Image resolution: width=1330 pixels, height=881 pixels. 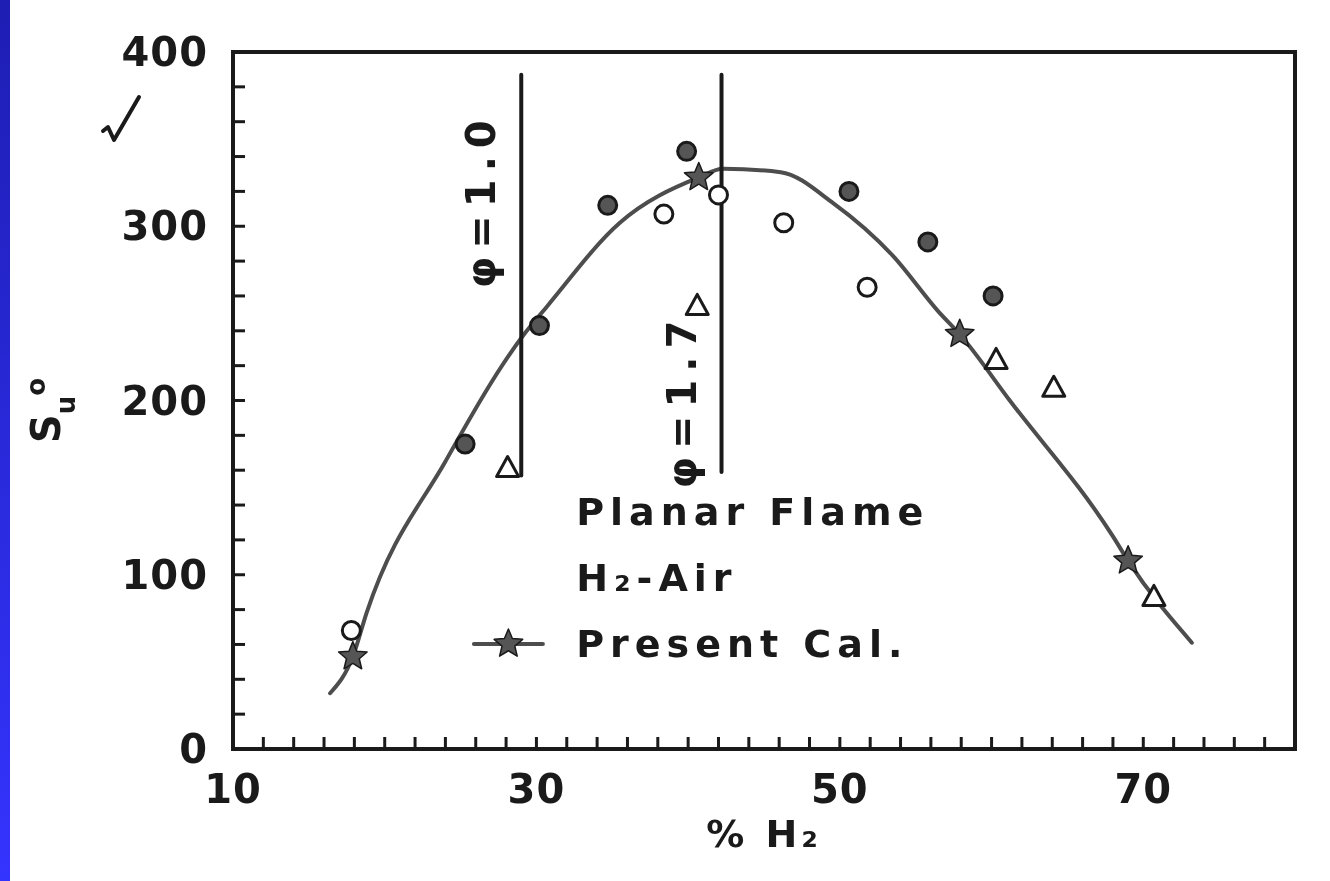 I want to click on legend-label: Present Cal., so click(x=742, y=644).